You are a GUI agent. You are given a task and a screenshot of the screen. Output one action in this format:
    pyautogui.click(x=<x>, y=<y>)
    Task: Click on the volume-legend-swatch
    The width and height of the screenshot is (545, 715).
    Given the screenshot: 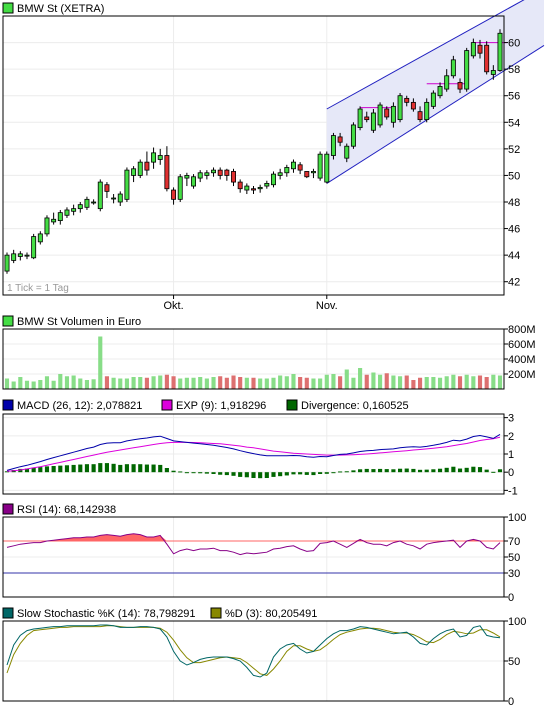 What is the action you would take?
    pyautogui.click(x=8, y=321)
    